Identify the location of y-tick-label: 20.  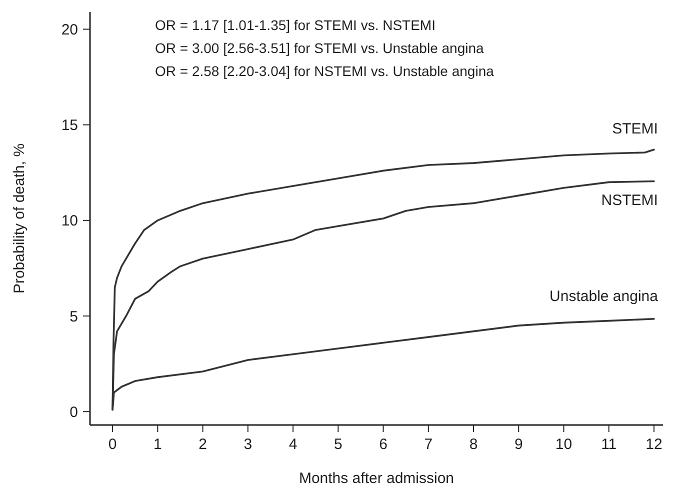
(69, 29).